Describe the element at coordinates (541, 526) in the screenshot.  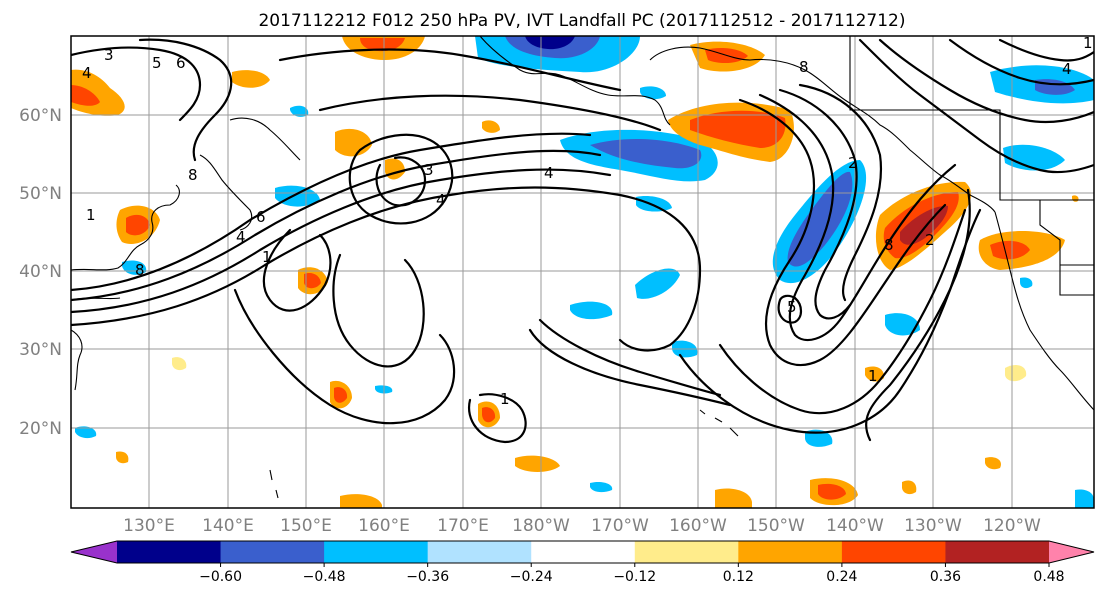
I see `lon-label: 180°W` at that location.